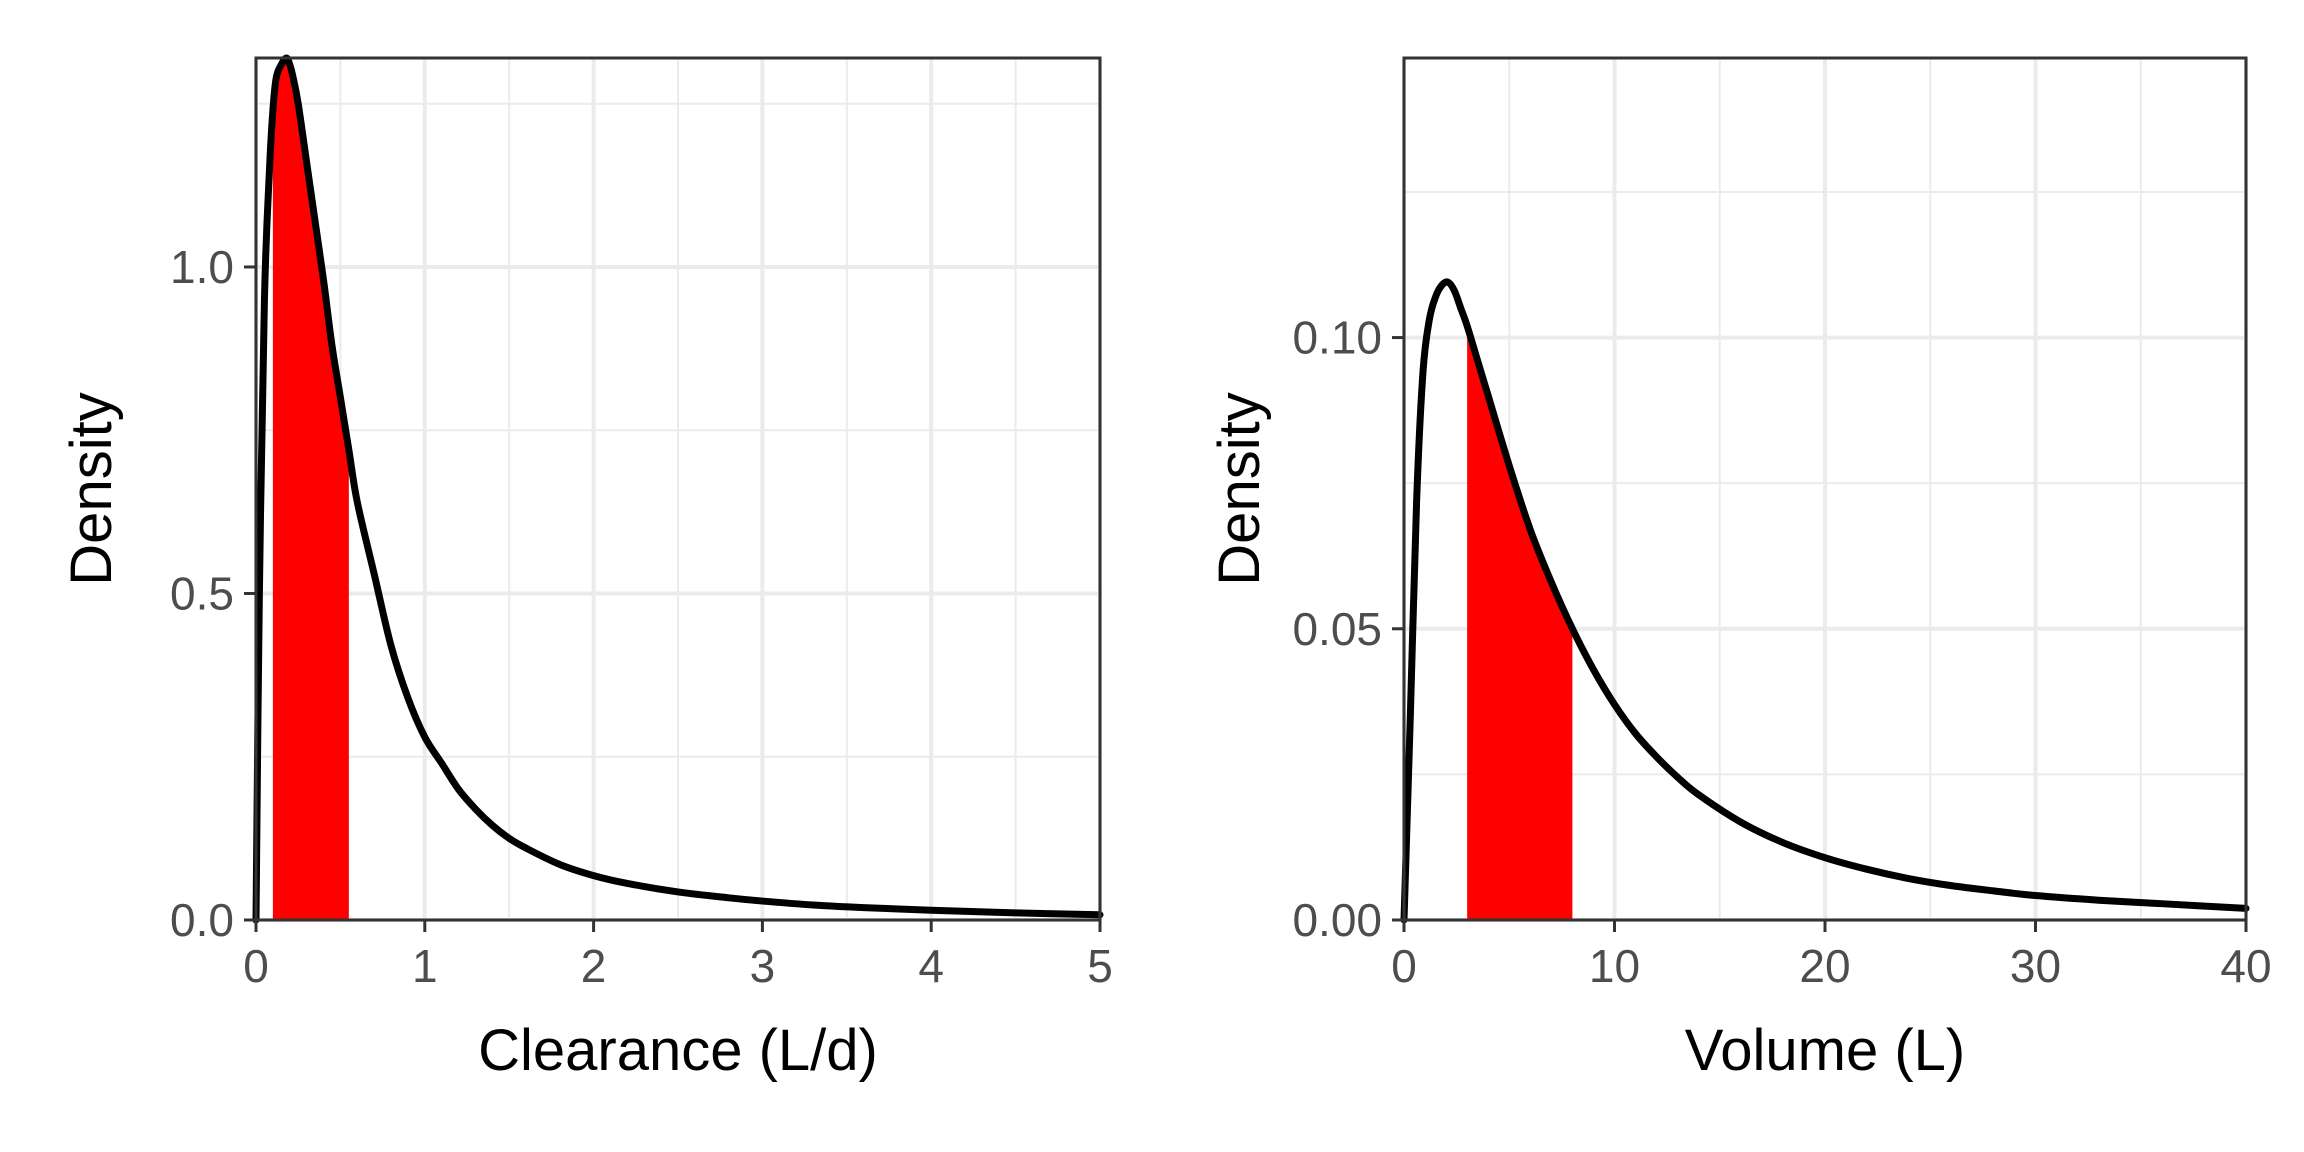  Describe the element at coordinates (1825, 1050) in the screenshot. I see `x-axis-title: Volume (L)` at that location.